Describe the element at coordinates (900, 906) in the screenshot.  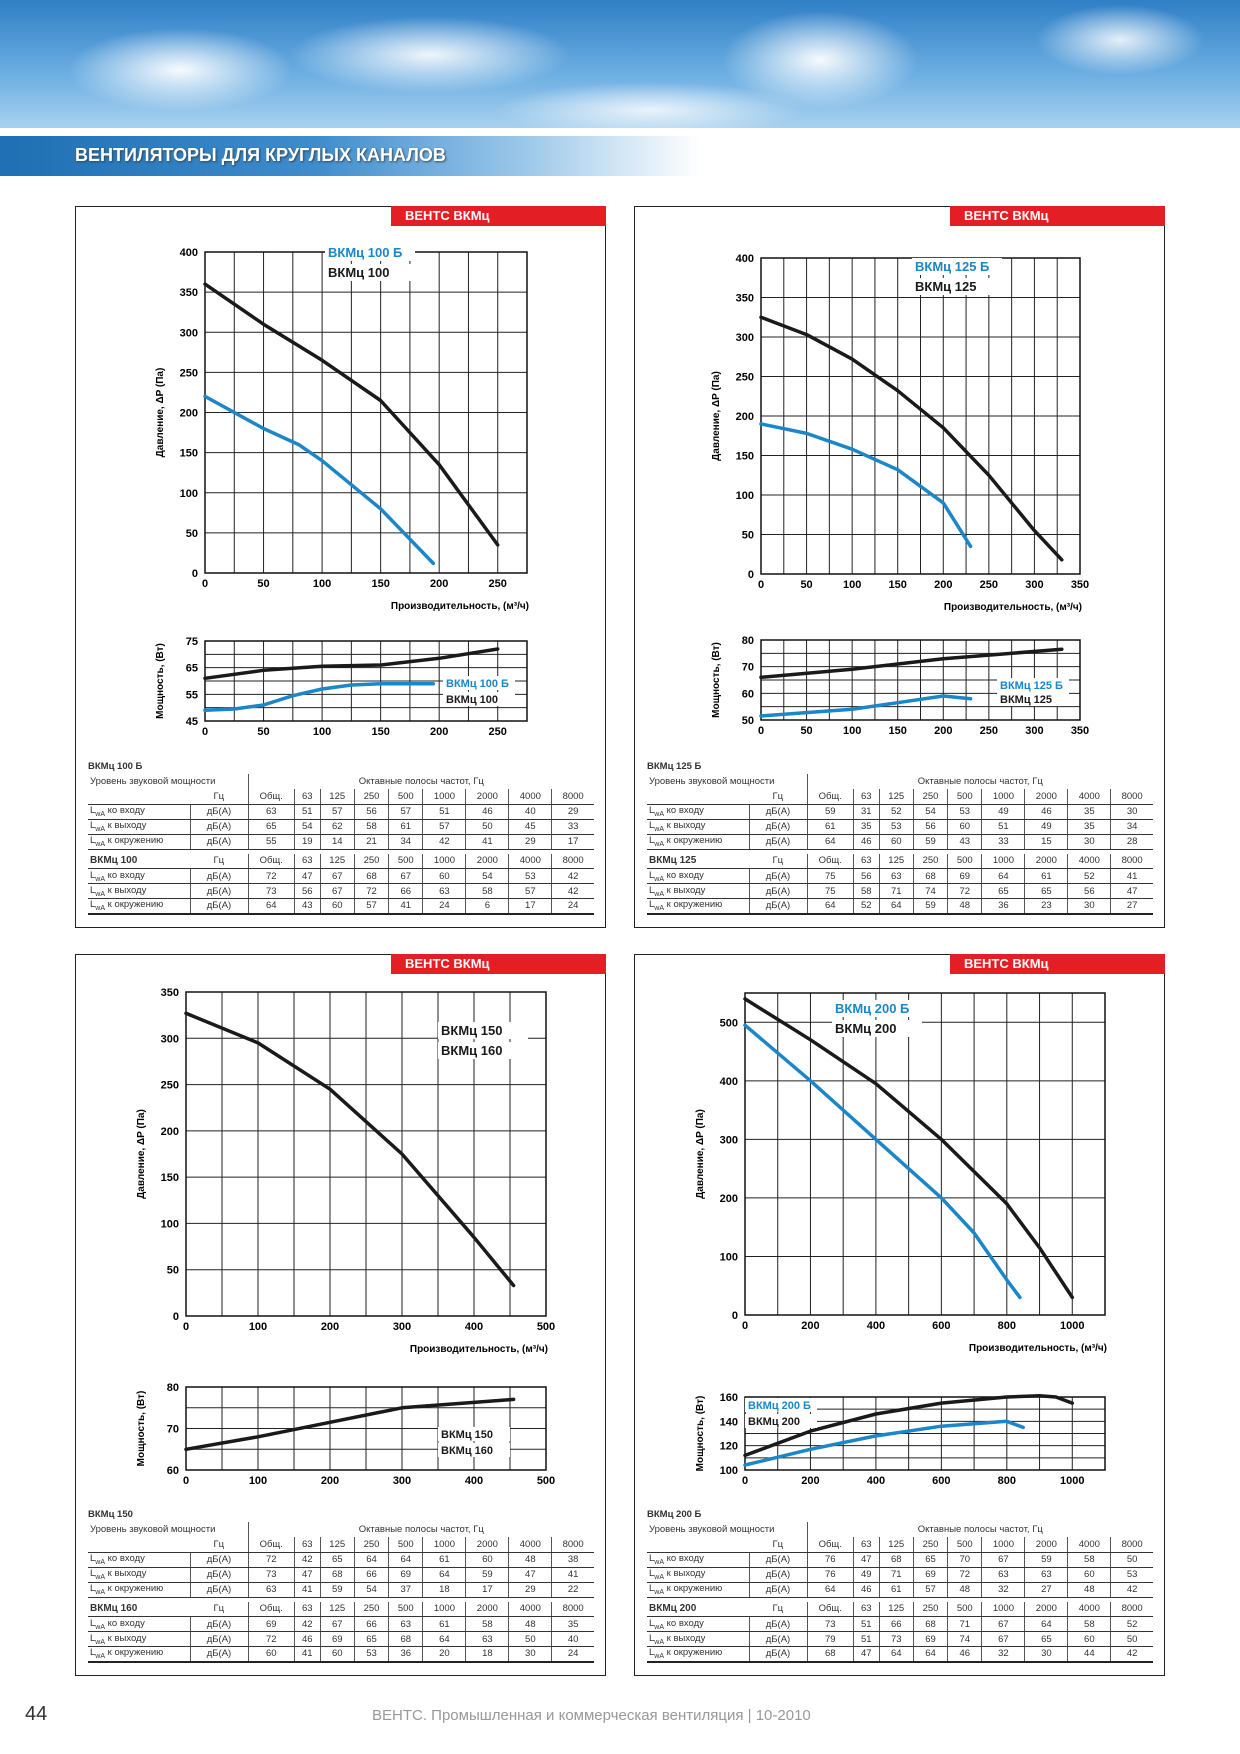
I see `table-row: LwA к окружению дБ(А) 64 52 64 59 48 36 23 30 27` at that location.